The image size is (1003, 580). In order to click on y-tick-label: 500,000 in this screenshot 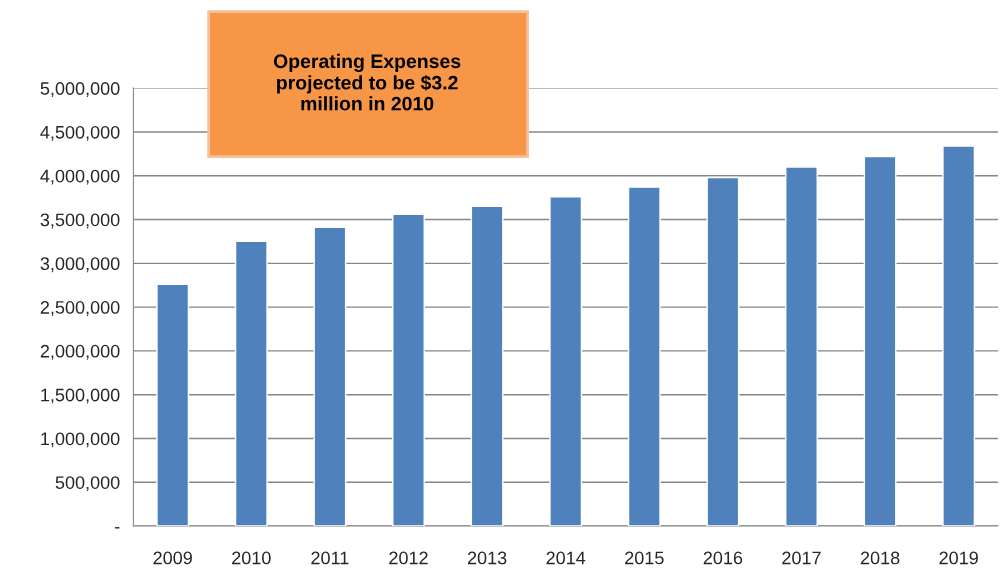, I will do `click(87, 484)`.